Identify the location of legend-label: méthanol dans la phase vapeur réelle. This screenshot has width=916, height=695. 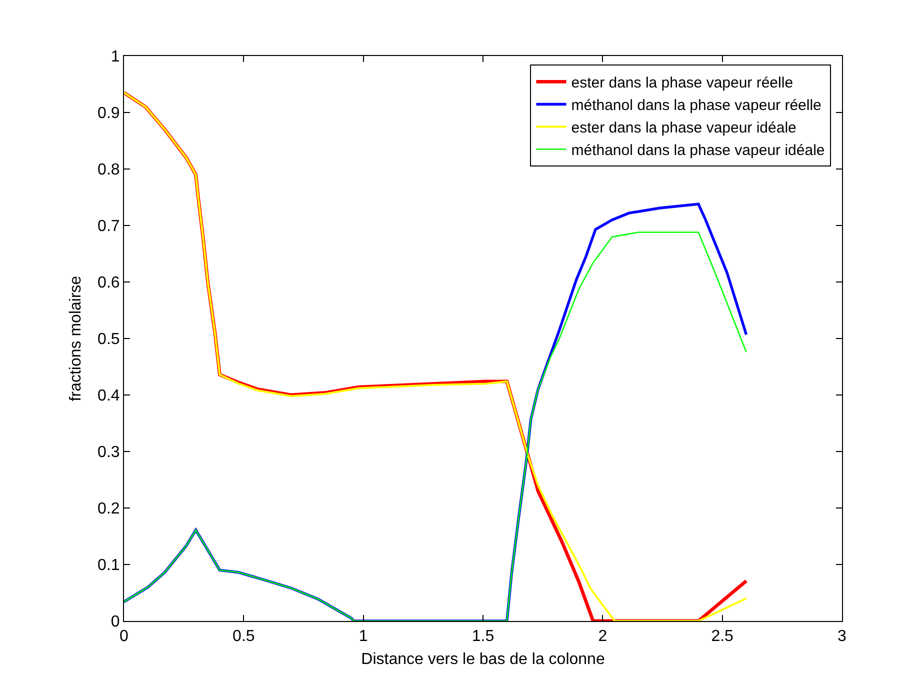
(696, 105).